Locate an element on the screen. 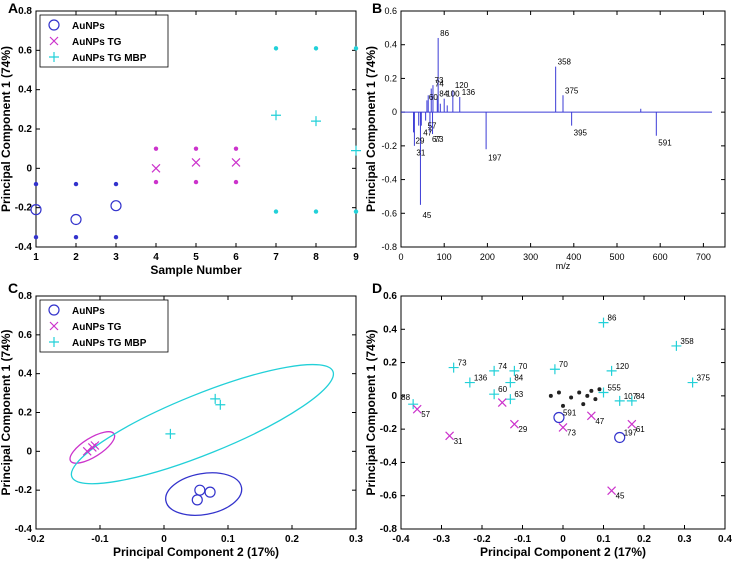 Image resolution: width=737 pixels, height=572 pixels. peak-annotation: 395 is located at coordinates (581, 132).